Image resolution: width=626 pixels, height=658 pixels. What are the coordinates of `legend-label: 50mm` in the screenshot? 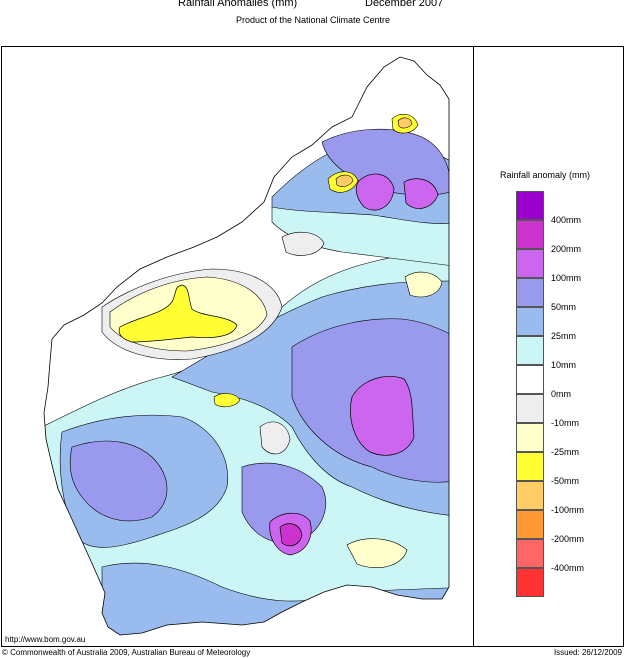 It's located at (564, 307).